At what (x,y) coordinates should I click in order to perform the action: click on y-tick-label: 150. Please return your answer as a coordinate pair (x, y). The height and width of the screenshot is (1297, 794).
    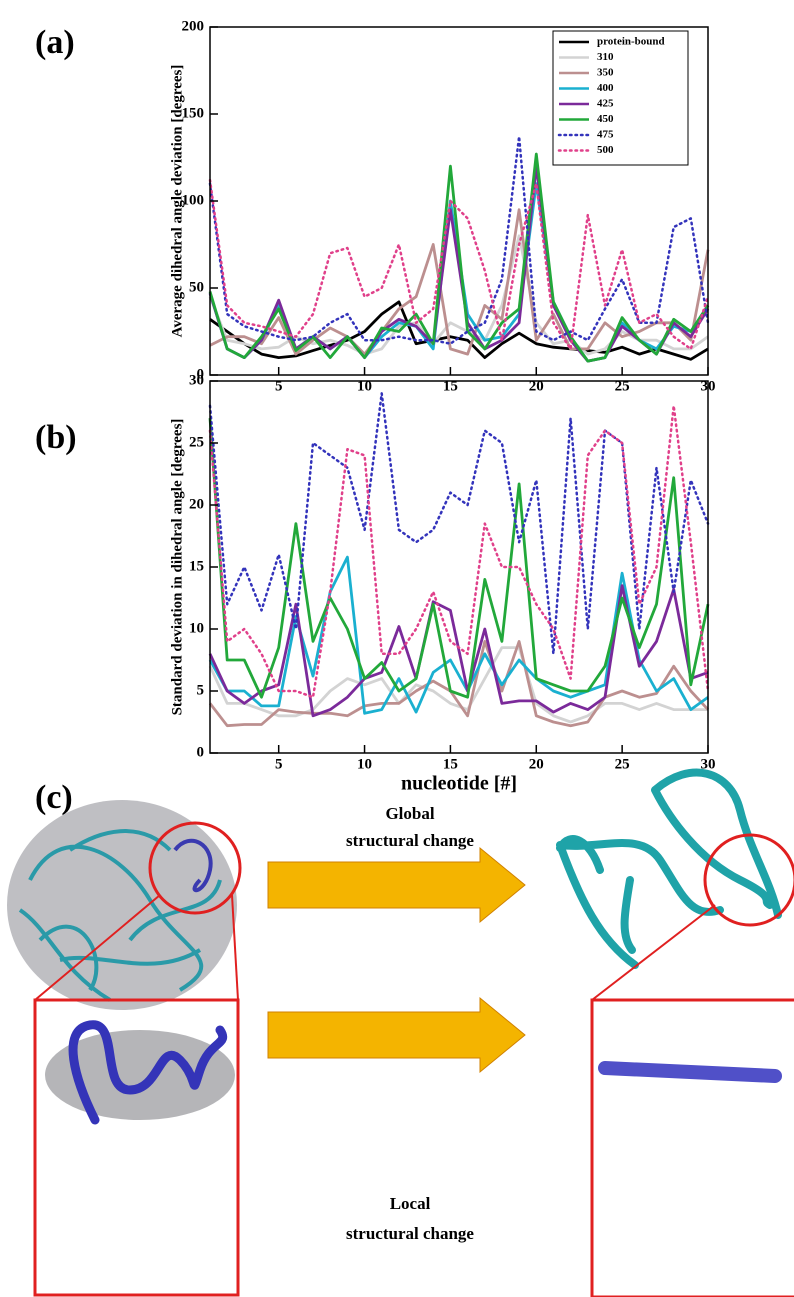
    Looking at the image, I should click on (193, 113).